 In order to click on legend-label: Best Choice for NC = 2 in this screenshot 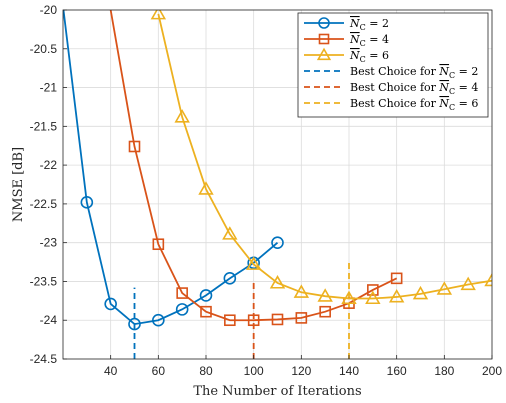, I will do `click(414, 72)`.